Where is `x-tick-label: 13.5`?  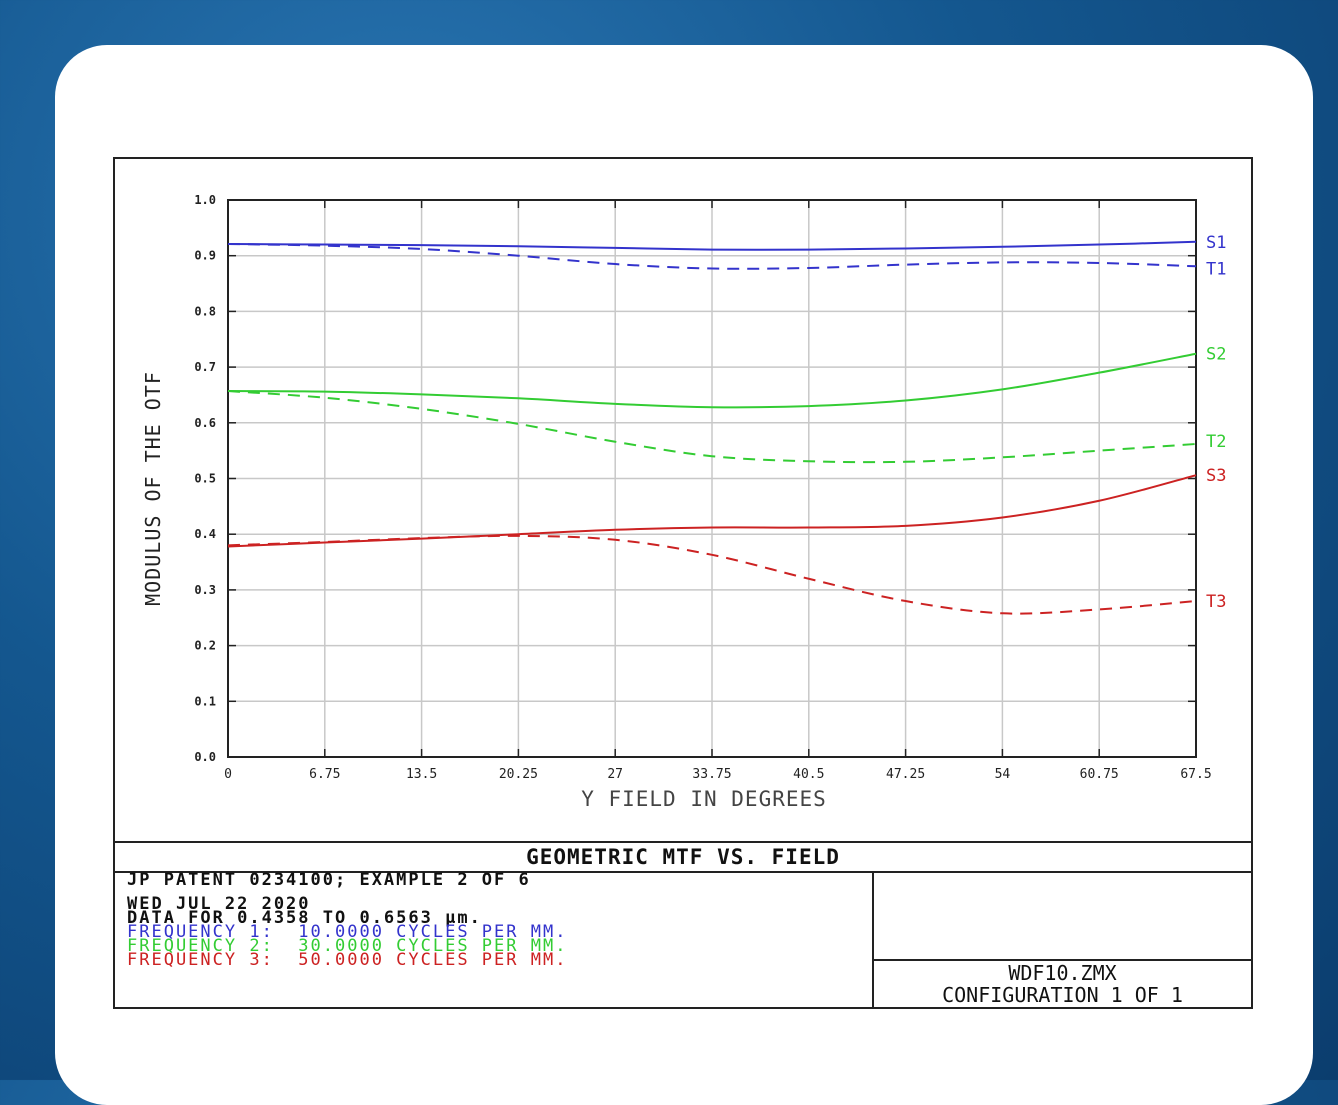
x-tick-label: 13.5 is located at coordinates (421, 774).